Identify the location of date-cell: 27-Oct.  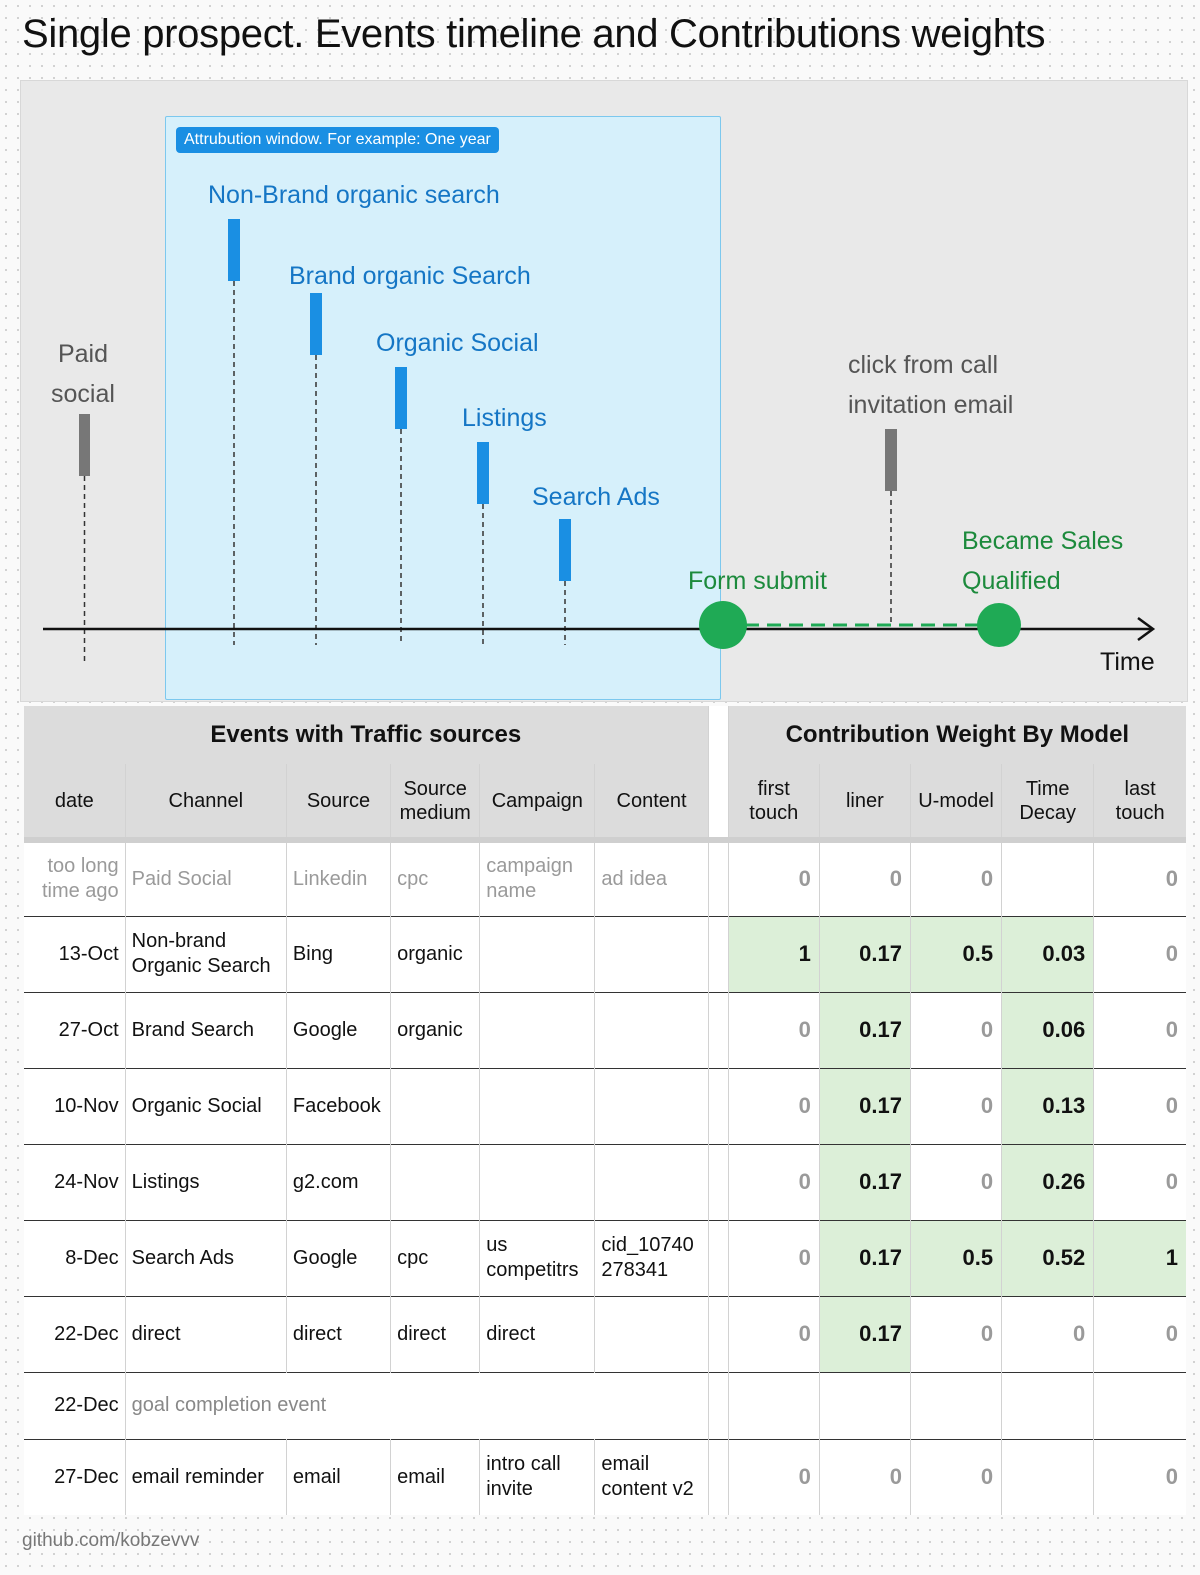
(75, 1030).